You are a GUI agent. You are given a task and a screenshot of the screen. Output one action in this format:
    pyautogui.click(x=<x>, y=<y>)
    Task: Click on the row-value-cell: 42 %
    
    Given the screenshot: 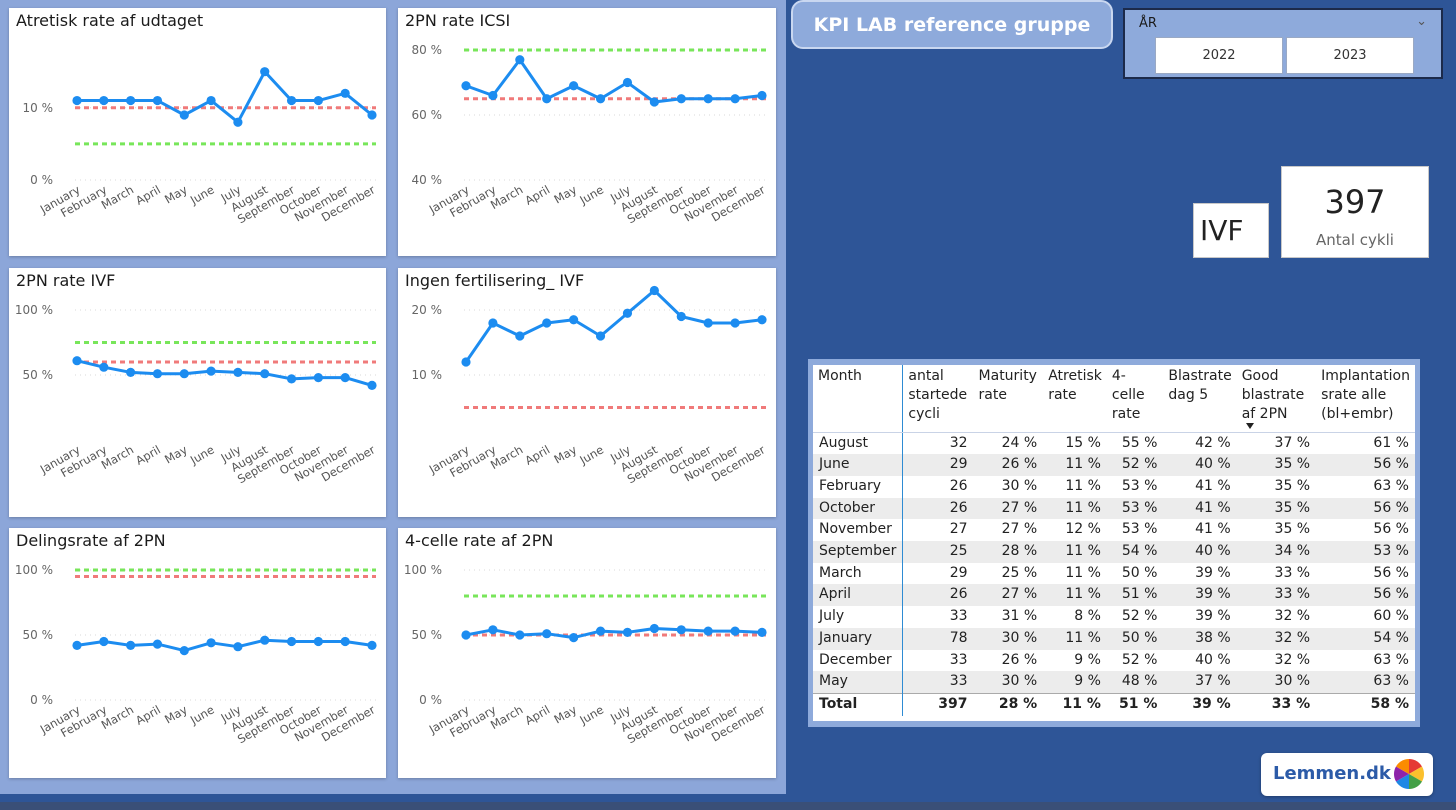 What is the action you would take?
    pyautogui.click(x=1213, y=442)
    